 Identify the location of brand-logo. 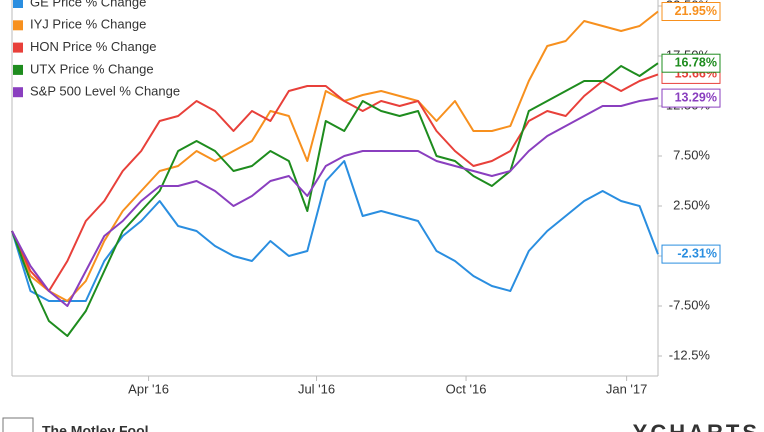
(18, 424).